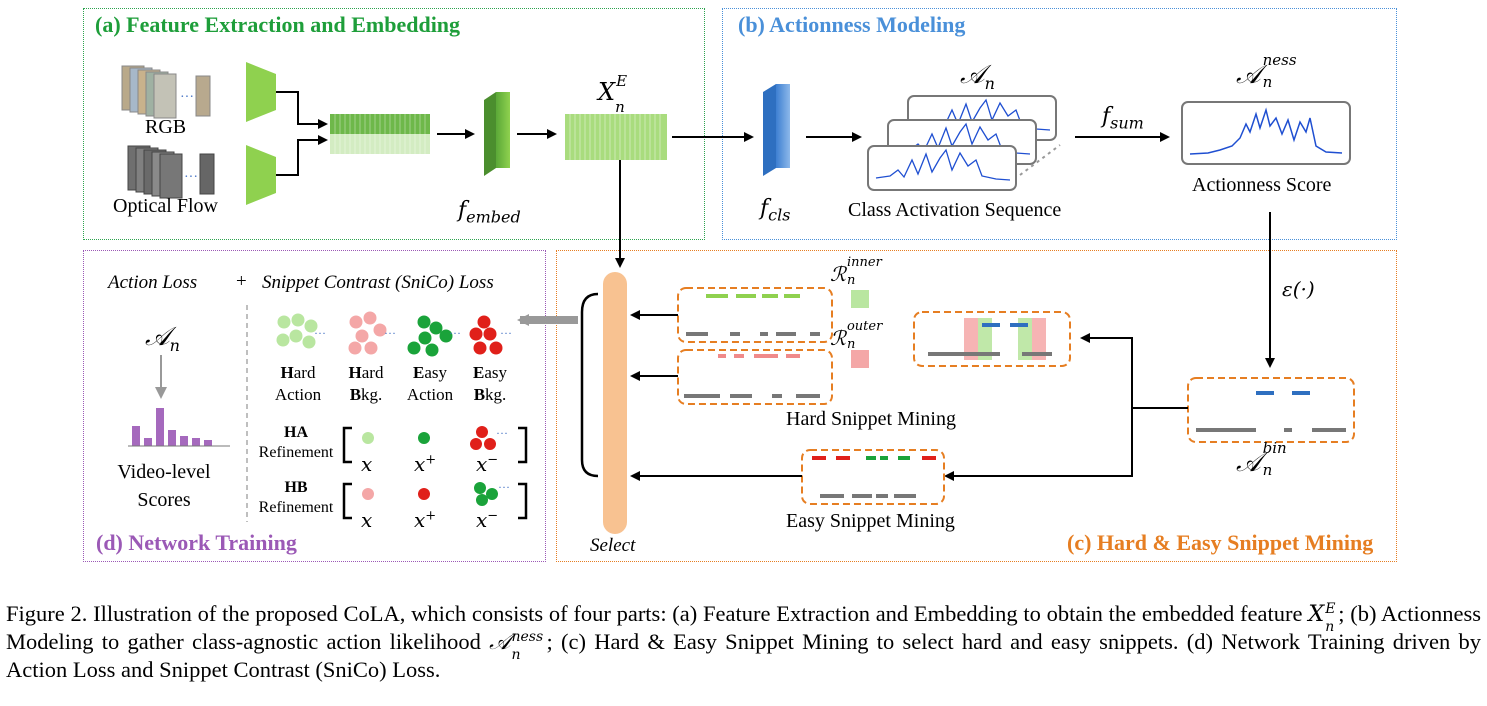 The height and width of the screenshot is (706, 1487). Describe the element at coordinates (390, 333) in the screenshot. I see `hard-bkg-ellipsis: ···` at that location.